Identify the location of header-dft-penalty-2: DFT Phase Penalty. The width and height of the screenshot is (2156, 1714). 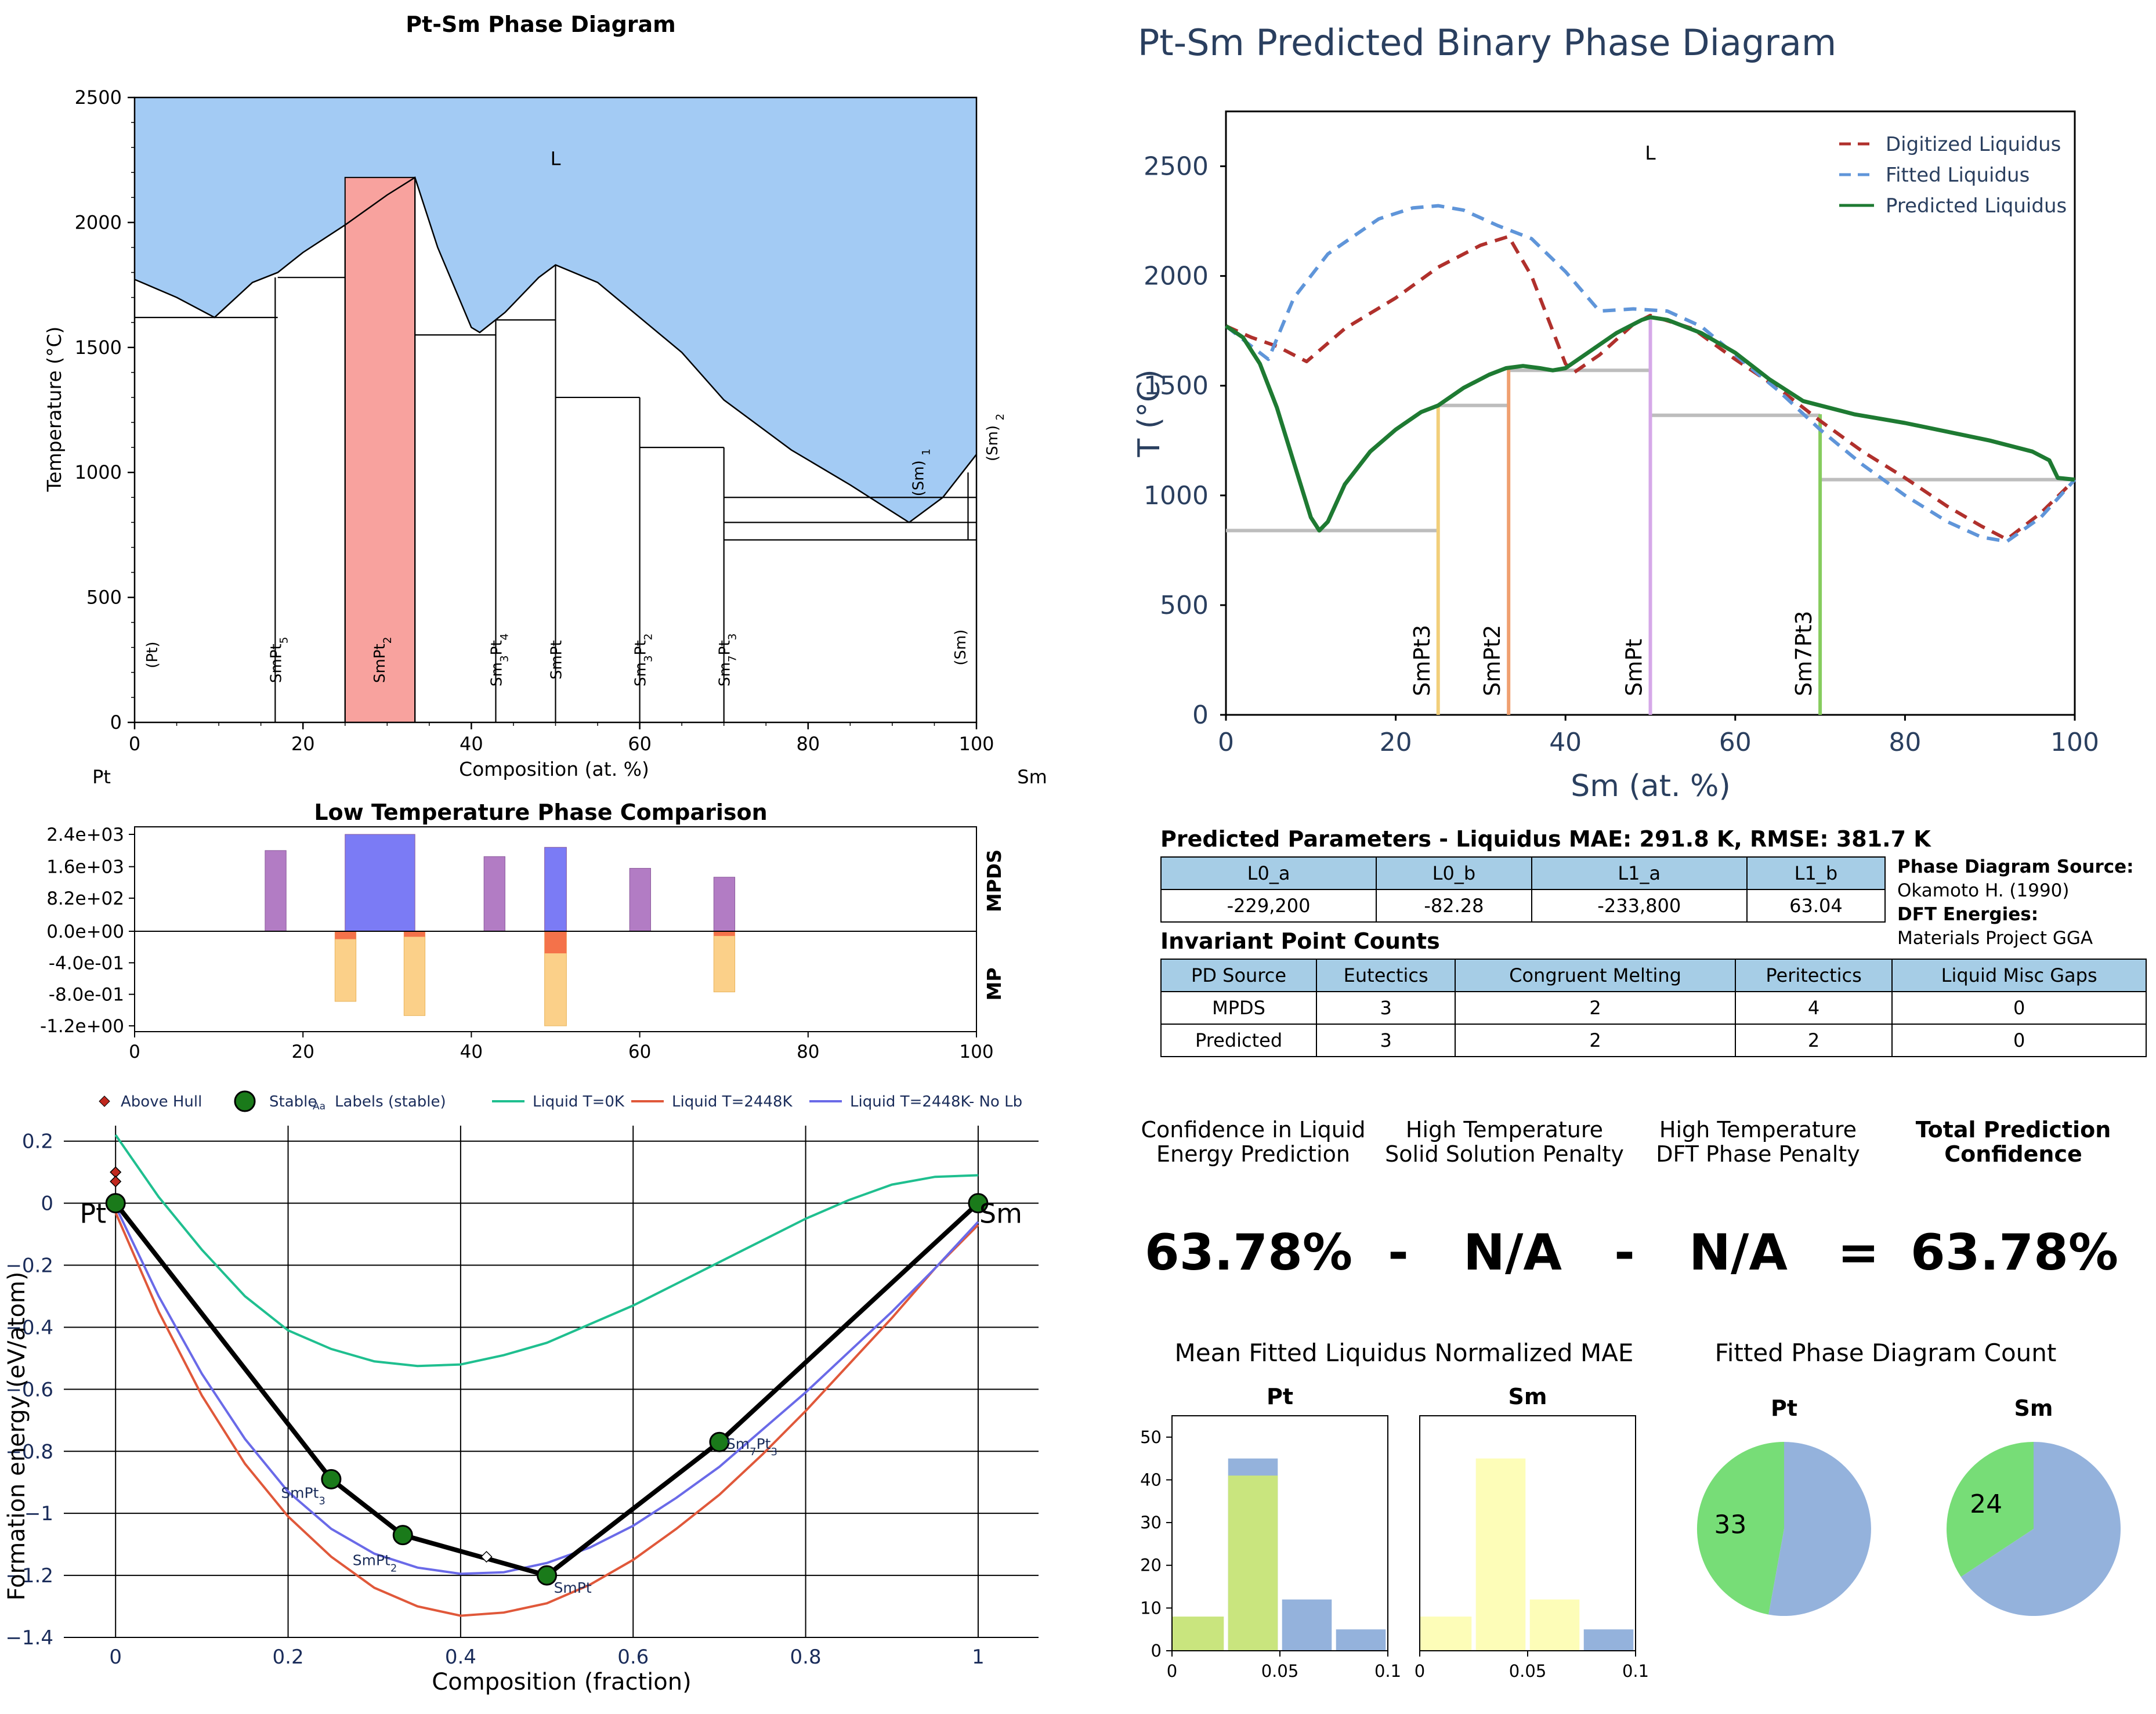
(1758, 1154).